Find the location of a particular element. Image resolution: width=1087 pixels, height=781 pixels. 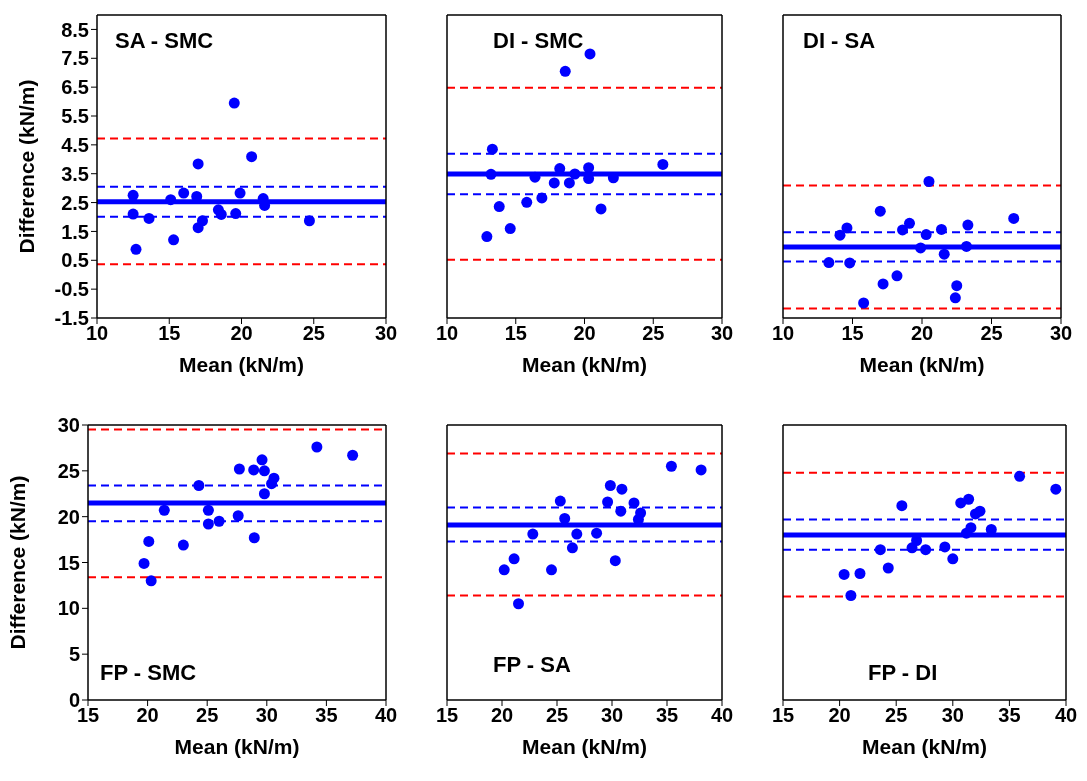

x-tick-label: 10 is located at coordinates (447, 333).